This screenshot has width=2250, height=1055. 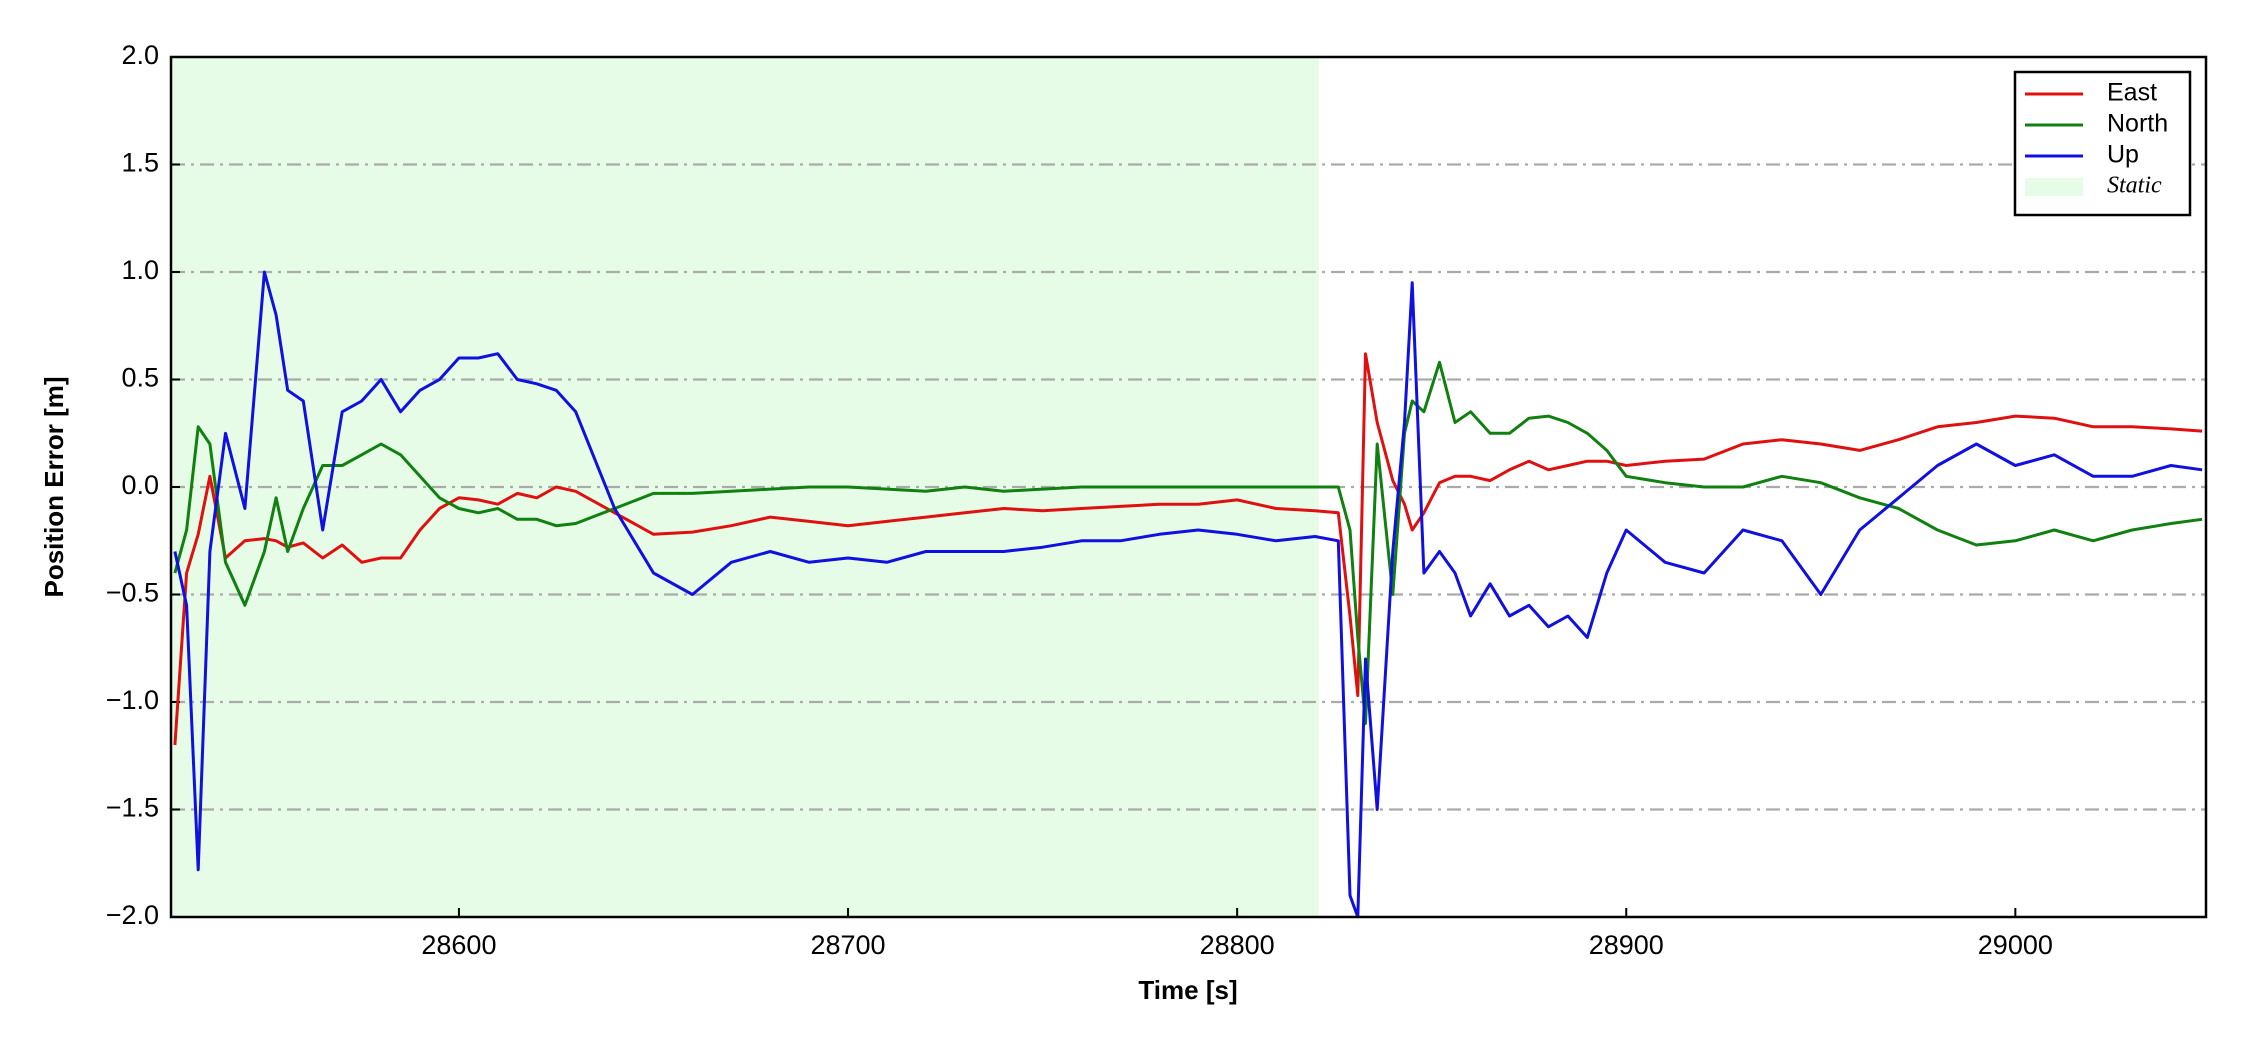 I want to click on legend-swatch, so click(x=2054, y=187).